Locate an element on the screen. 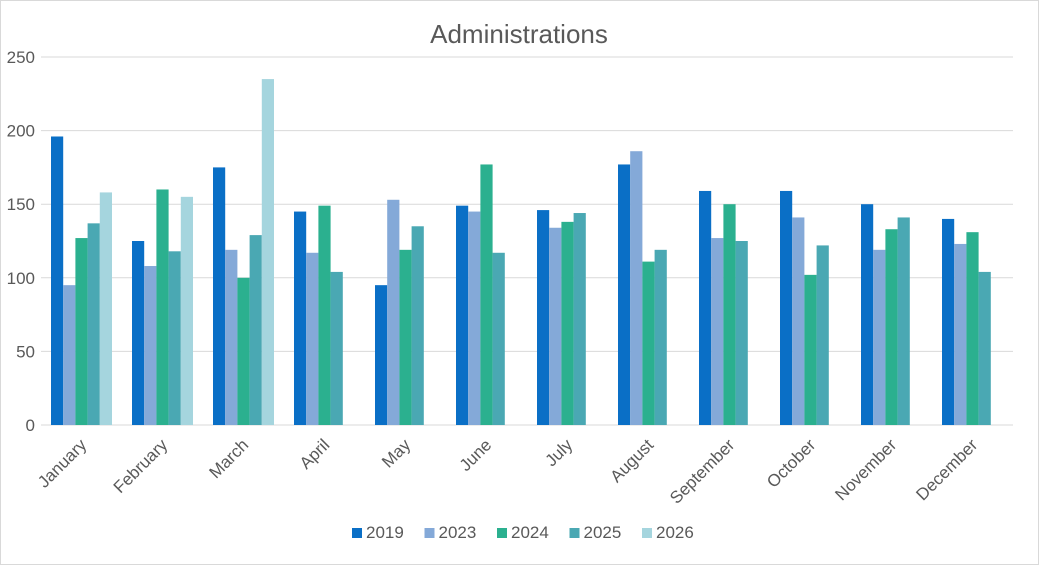  x-tick-label: October is located at coordinates (791, 463).